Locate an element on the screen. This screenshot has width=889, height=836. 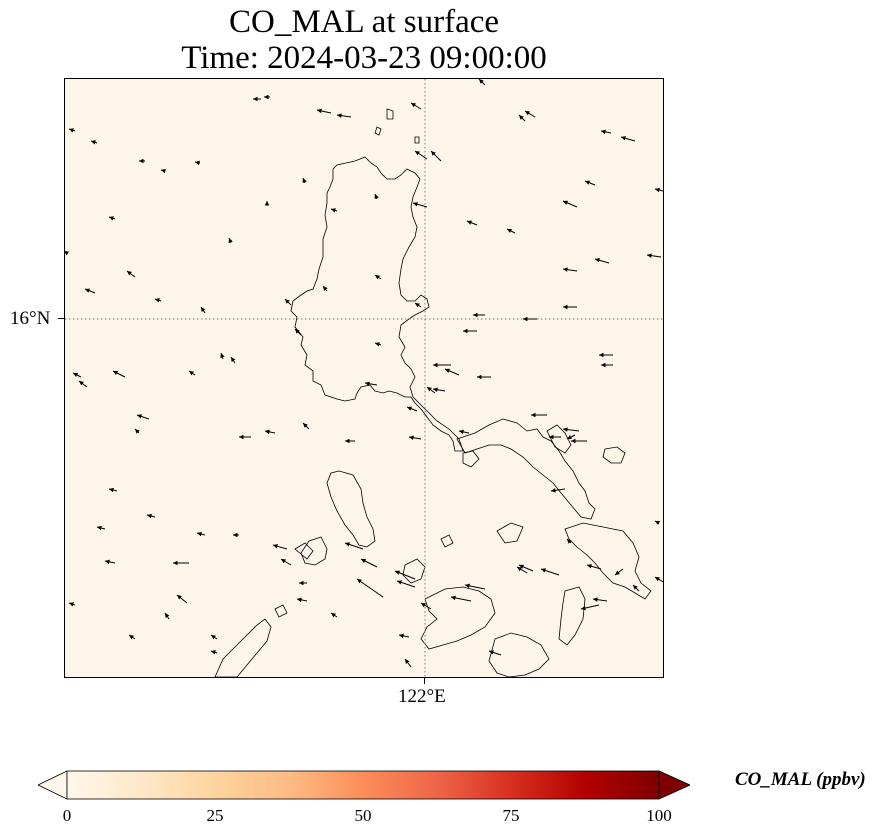
colorbar-extend-max is located at coordinates (674, 785).